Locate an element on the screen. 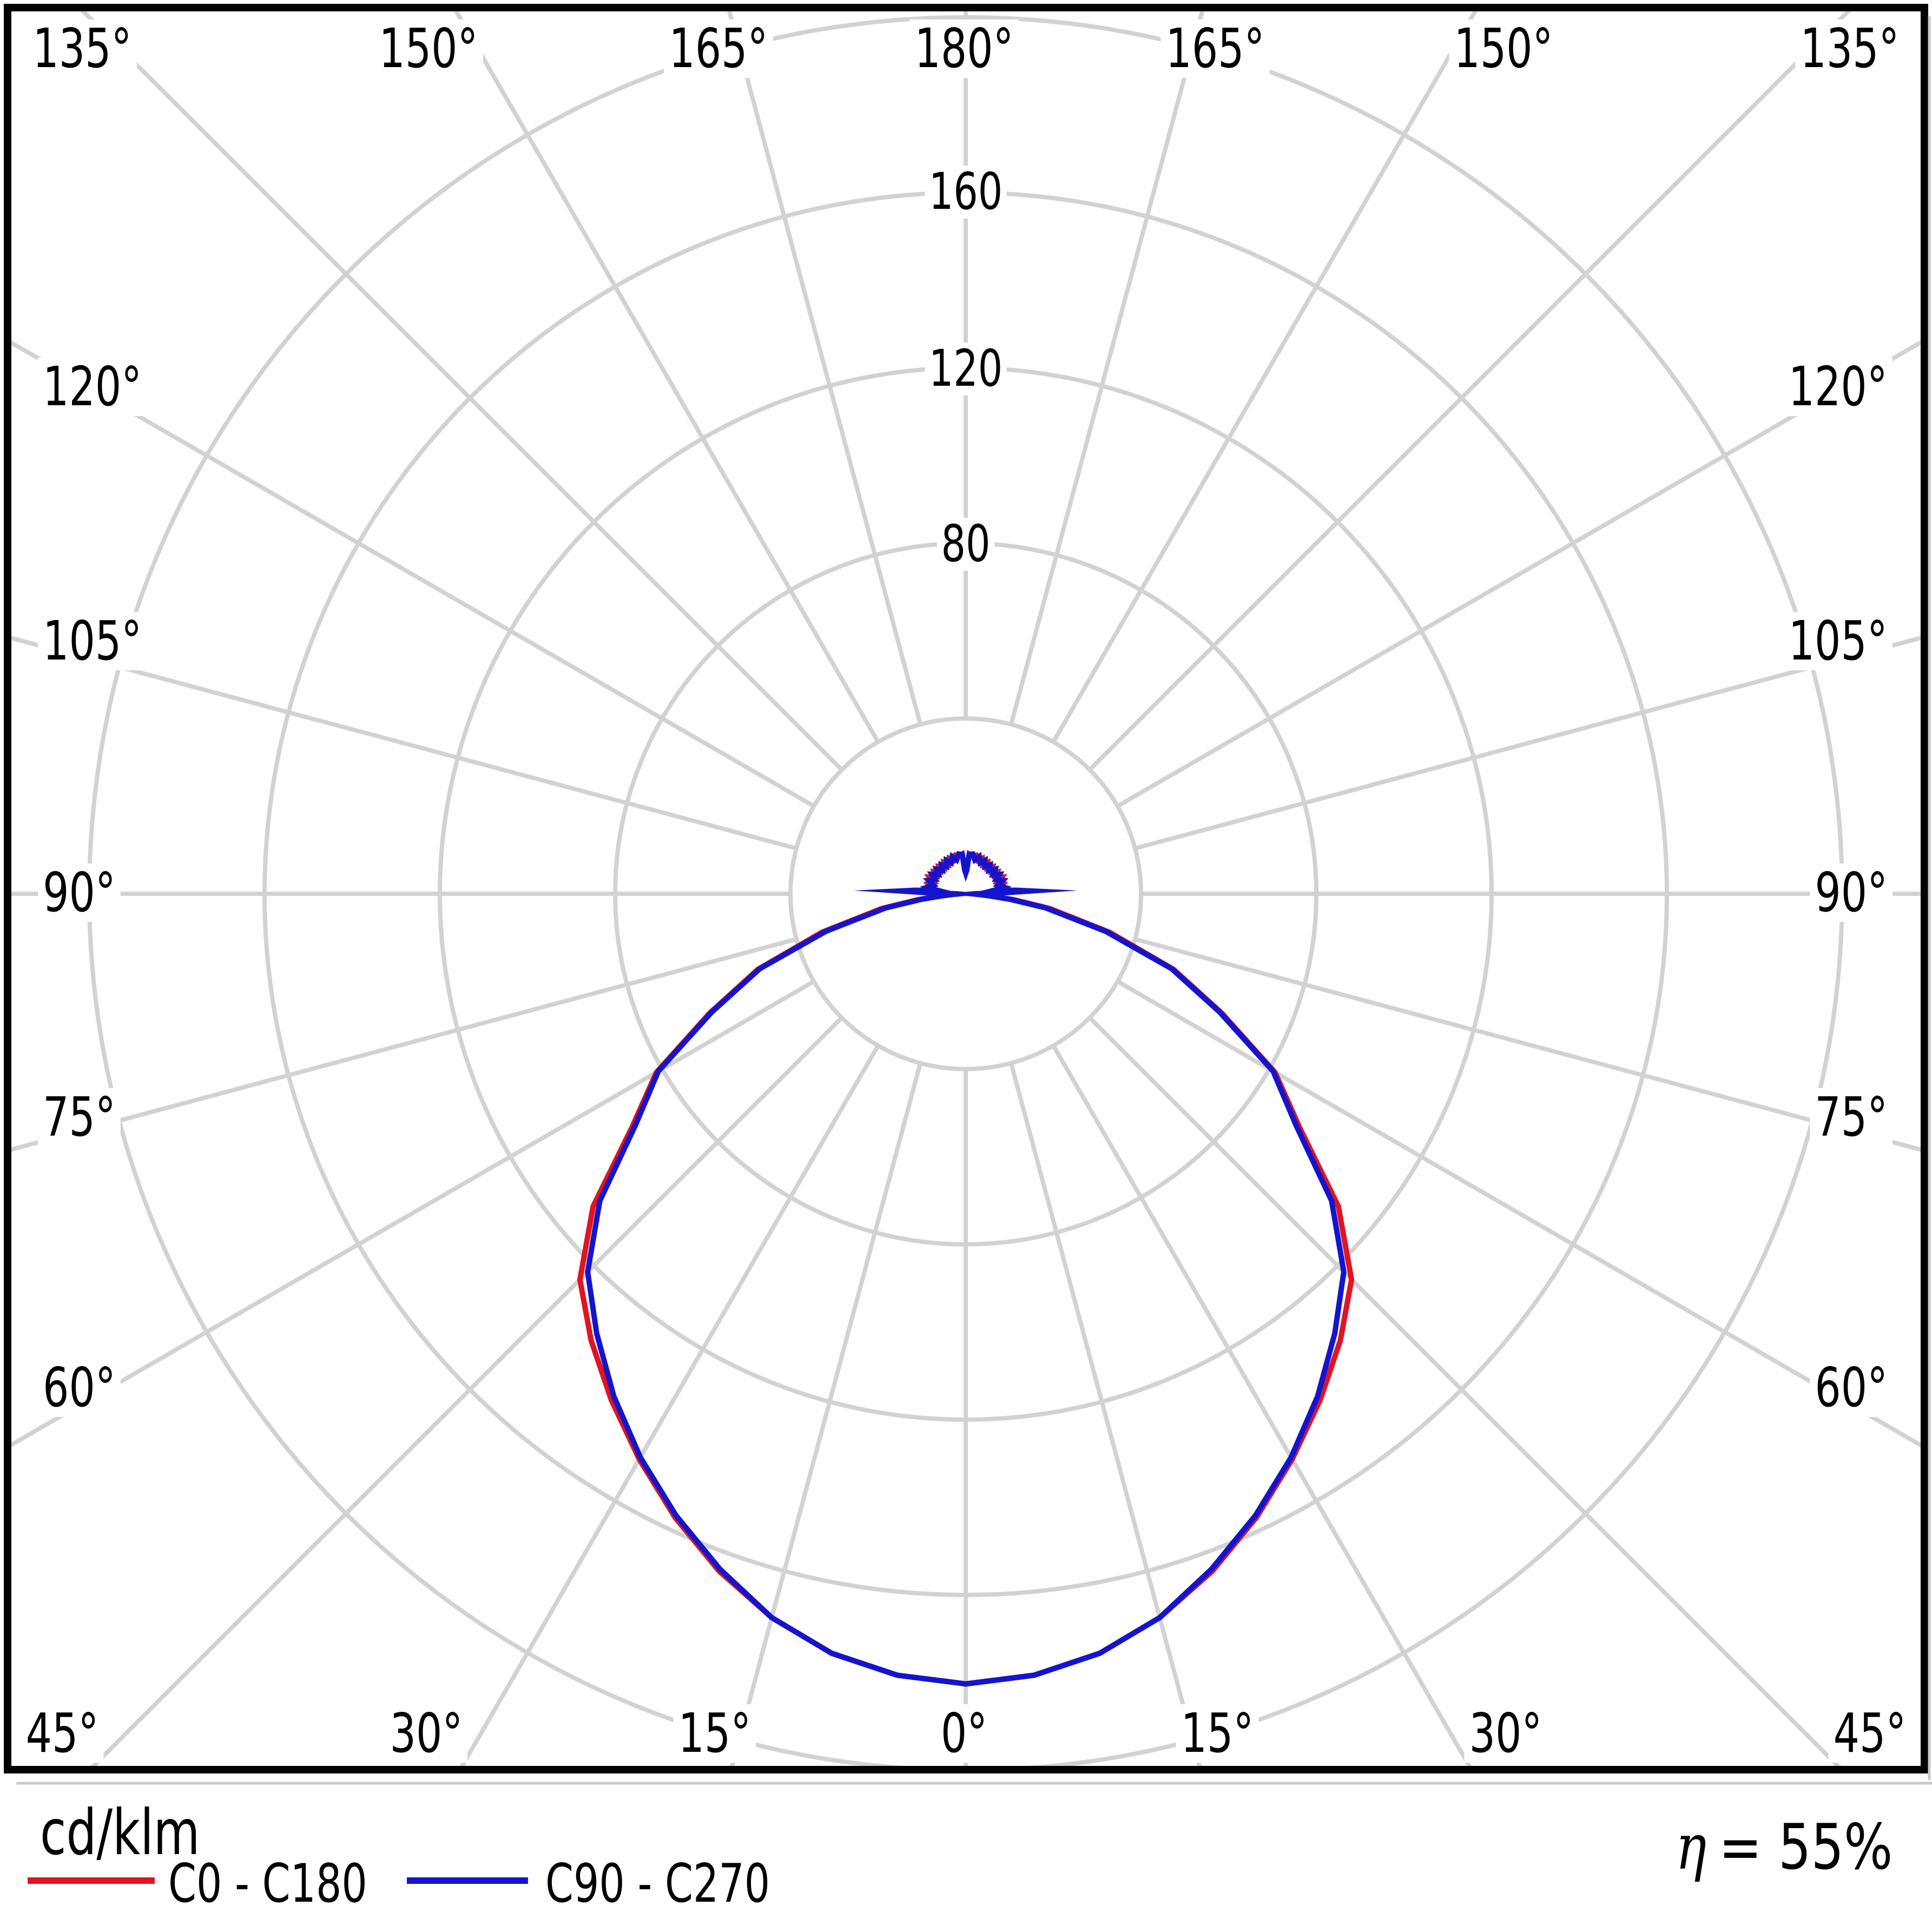 The width and height of the screenshot is (1932, 1932). legend-swatch-c90-c270 is located at coordinates (467, 1880).